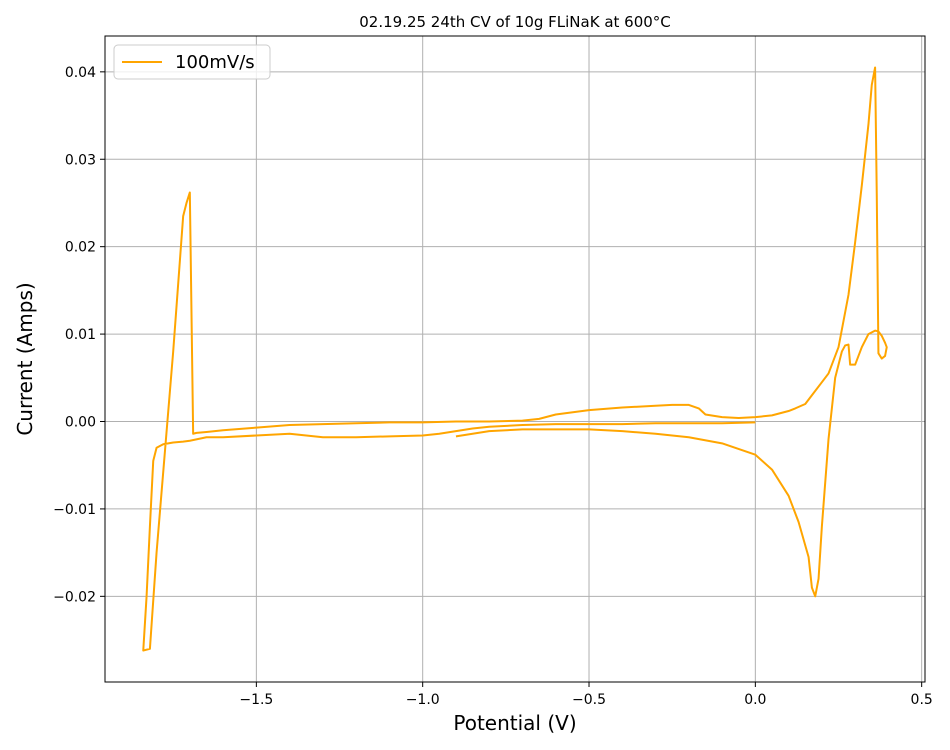  What do you see at coordinates (80, 160) in the screenshot?
I see `y-tick-label: 0.03` at bounding box center [80, 160].